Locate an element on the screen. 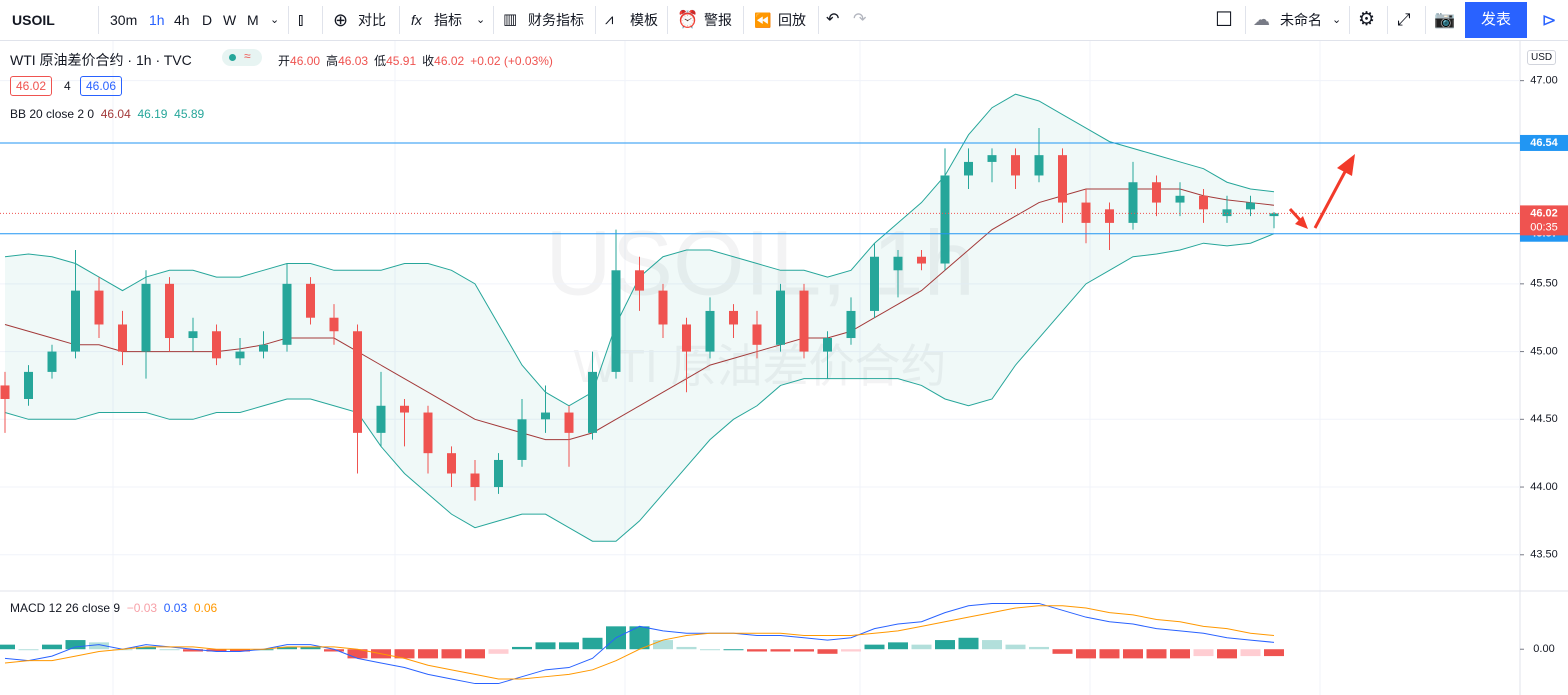 Image resolution: width=1568 pixels, height=695 pixels. y-tick-label: 44.00 is located at coordinates (1544, 487).